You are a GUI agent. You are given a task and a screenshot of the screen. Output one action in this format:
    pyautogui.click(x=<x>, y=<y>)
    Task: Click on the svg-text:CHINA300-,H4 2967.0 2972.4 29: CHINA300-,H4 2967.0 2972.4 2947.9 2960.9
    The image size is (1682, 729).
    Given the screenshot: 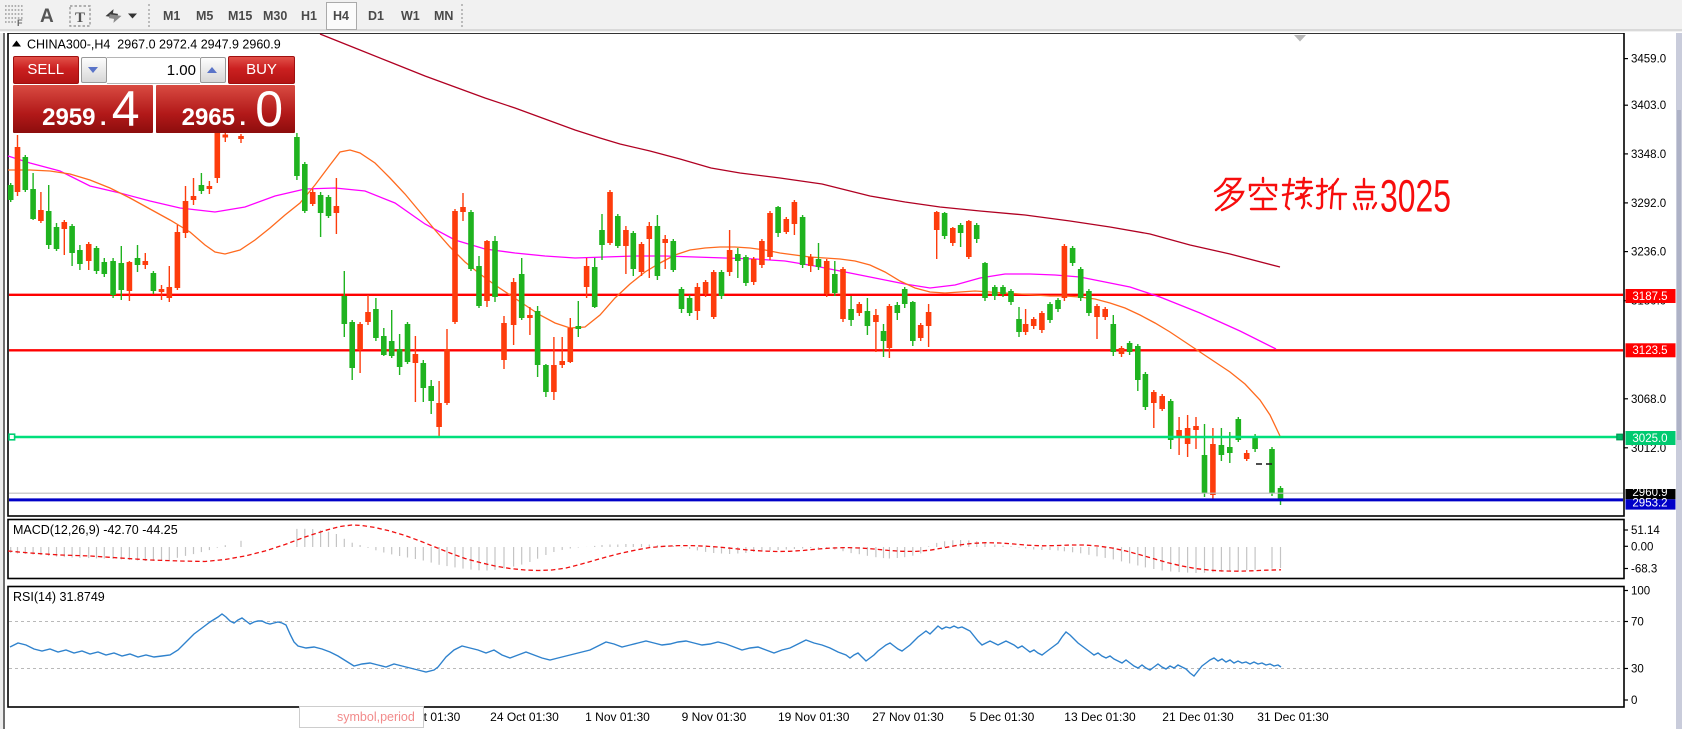 What is the action you would take?
    pyautogui.click(x=154, y=45)
    